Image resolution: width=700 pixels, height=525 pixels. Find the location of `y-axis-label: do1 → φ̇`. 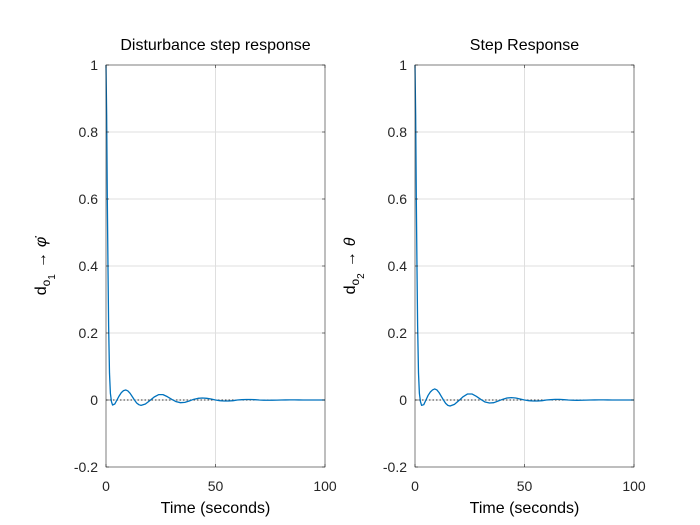

y-axis-label: do1 → φ̇ is located at coordinates (45, 266).